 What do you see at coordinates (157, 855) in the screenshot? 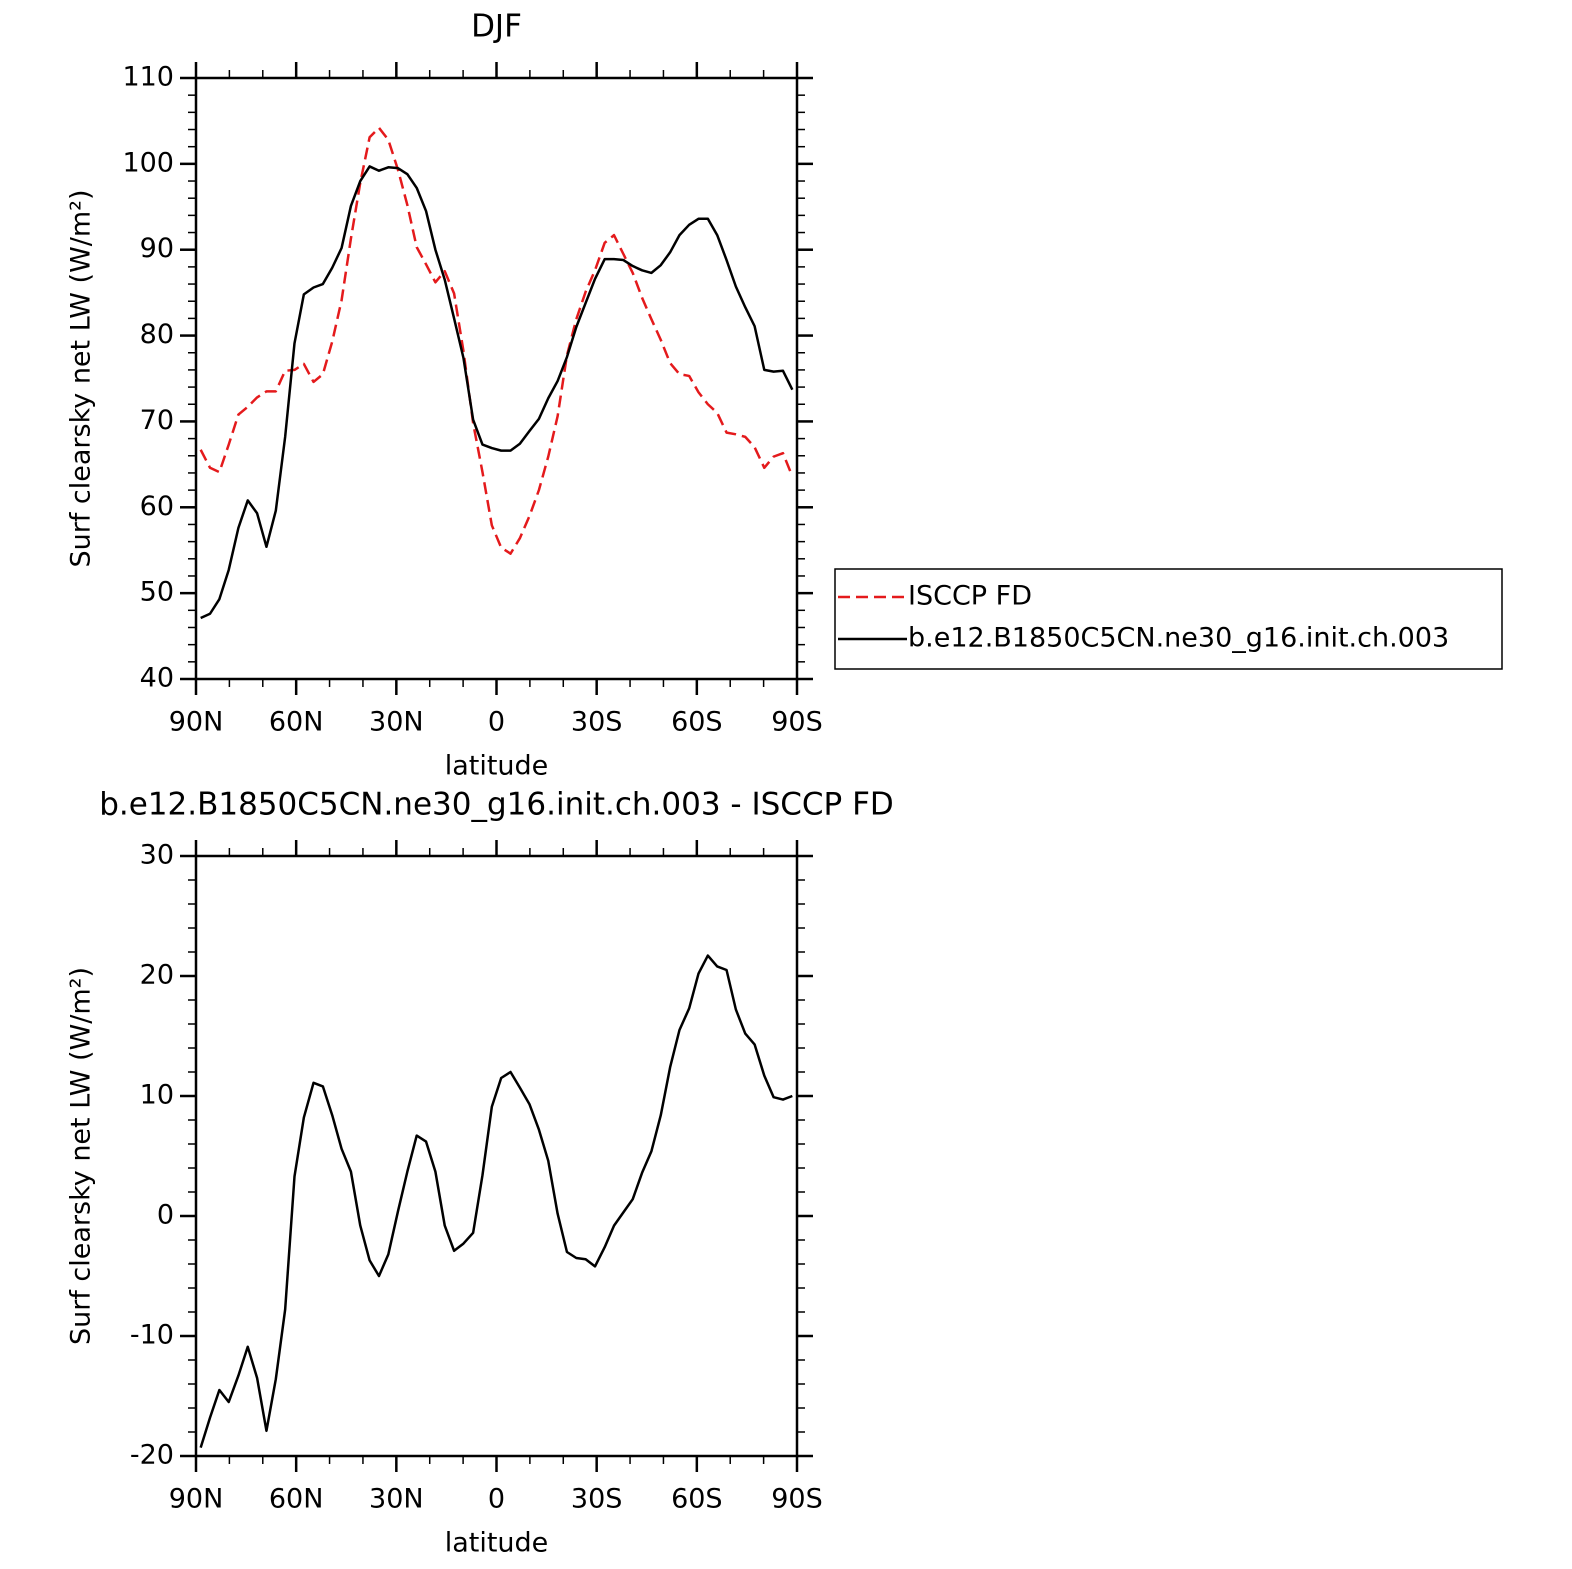
I see `y-tick-label: 30` at bounding box center [157, 855].